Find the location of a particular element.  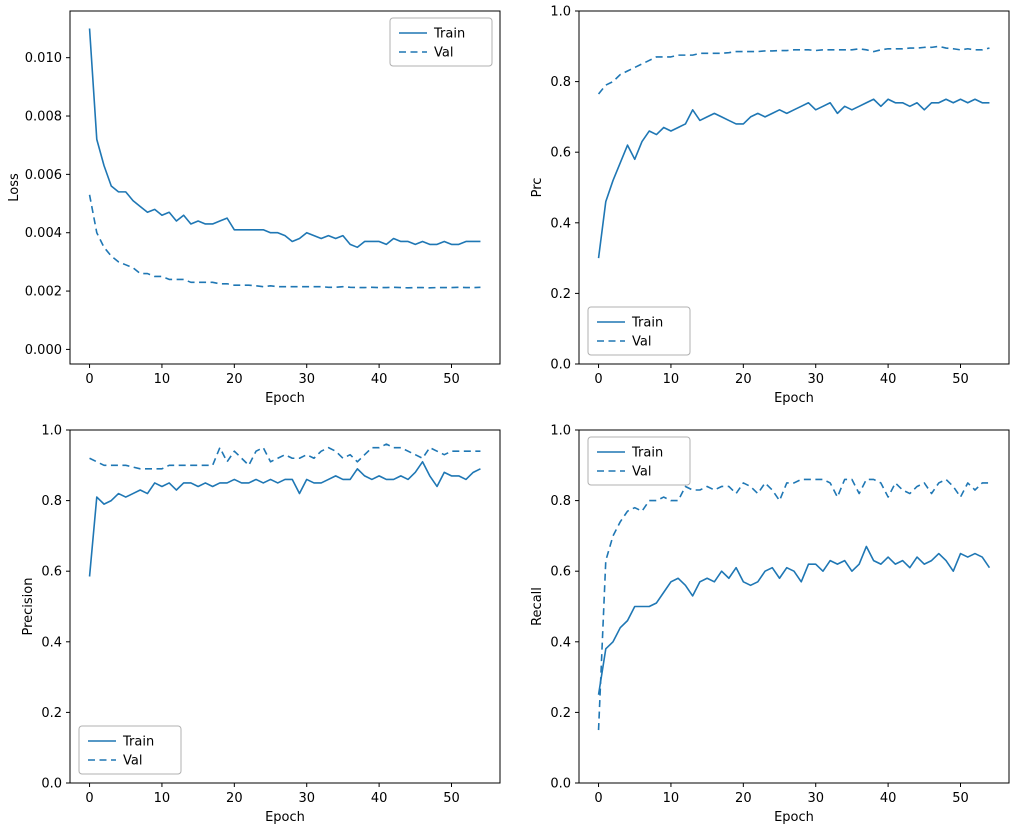

loss-xlabel: Epoch is located at coordinates (285, 398).